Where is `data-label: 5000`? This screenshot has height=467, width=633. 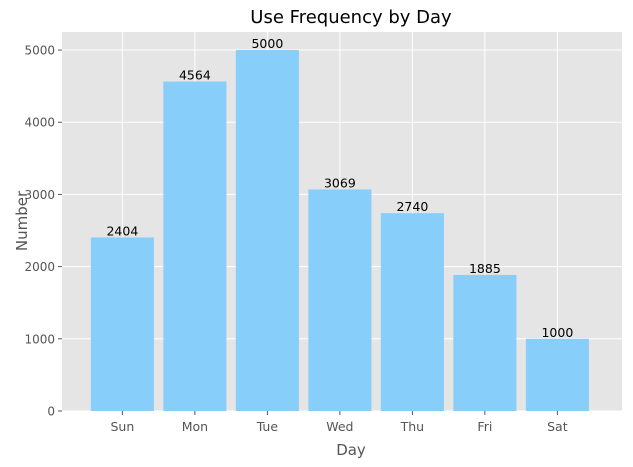
data-label: 5000 is located at coordinates (267, 43).